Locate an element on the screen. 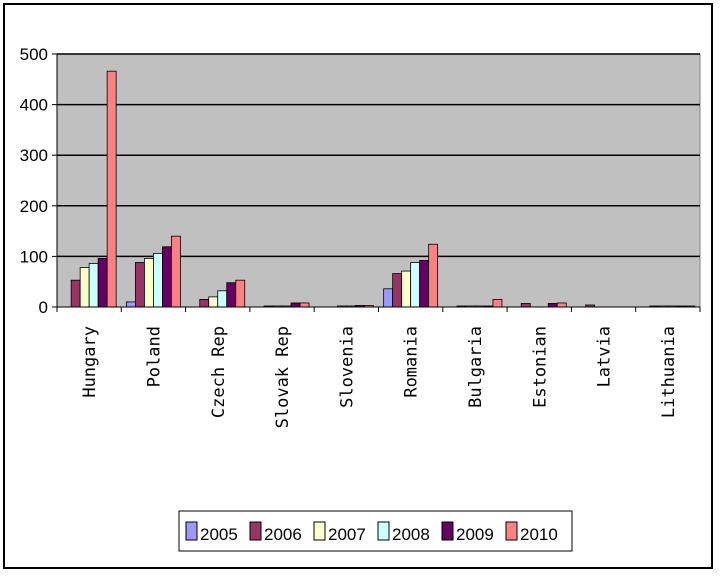  bar-2007-czech-rep is located at coordinates (213, 302).